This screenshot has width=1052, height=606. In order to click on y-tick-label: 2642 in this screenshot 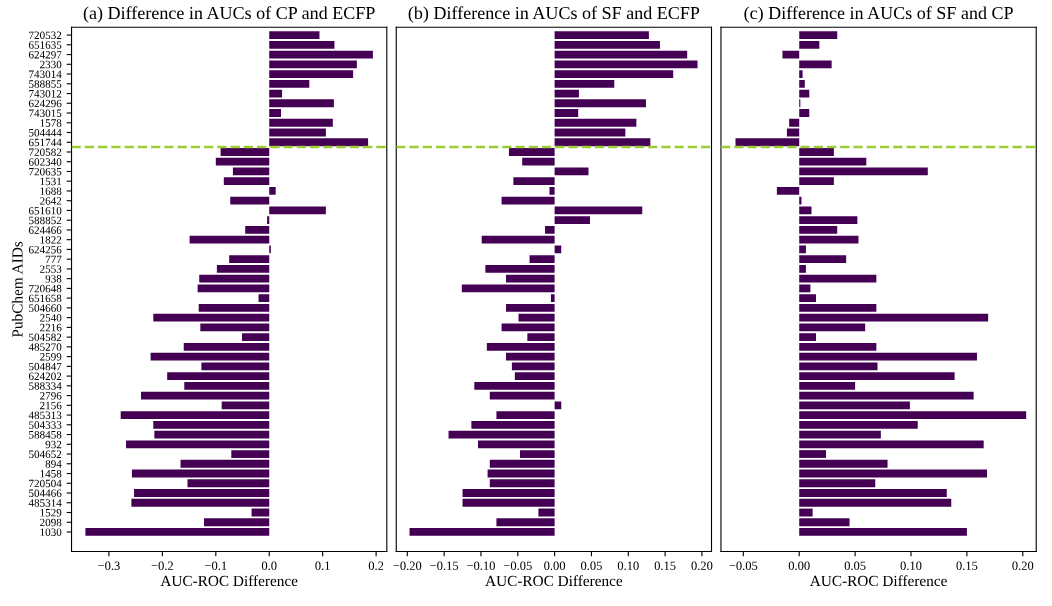, I will do `click(51, 201)`.